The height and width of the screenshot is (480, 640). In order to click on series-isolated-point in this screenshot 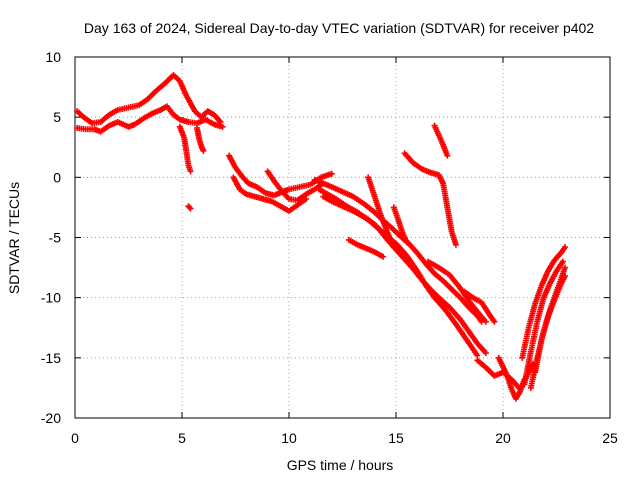, I will do `click(189, 207)`.